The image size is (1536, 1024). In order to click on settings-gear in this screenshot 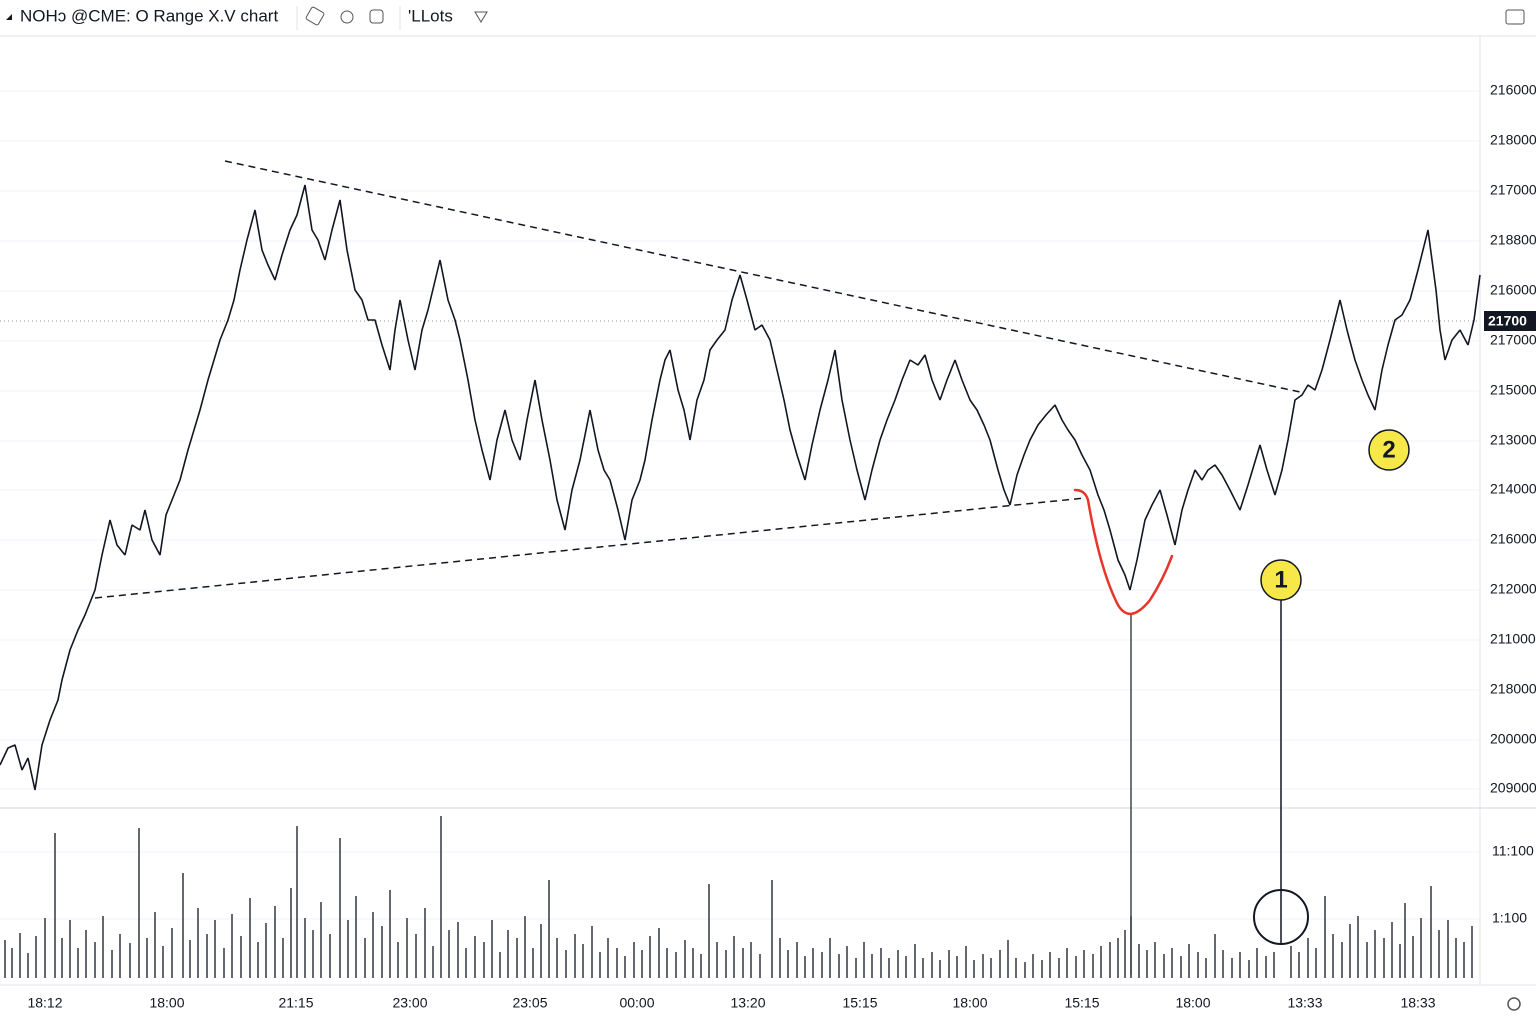, I will do `click(1514, 1004)`.